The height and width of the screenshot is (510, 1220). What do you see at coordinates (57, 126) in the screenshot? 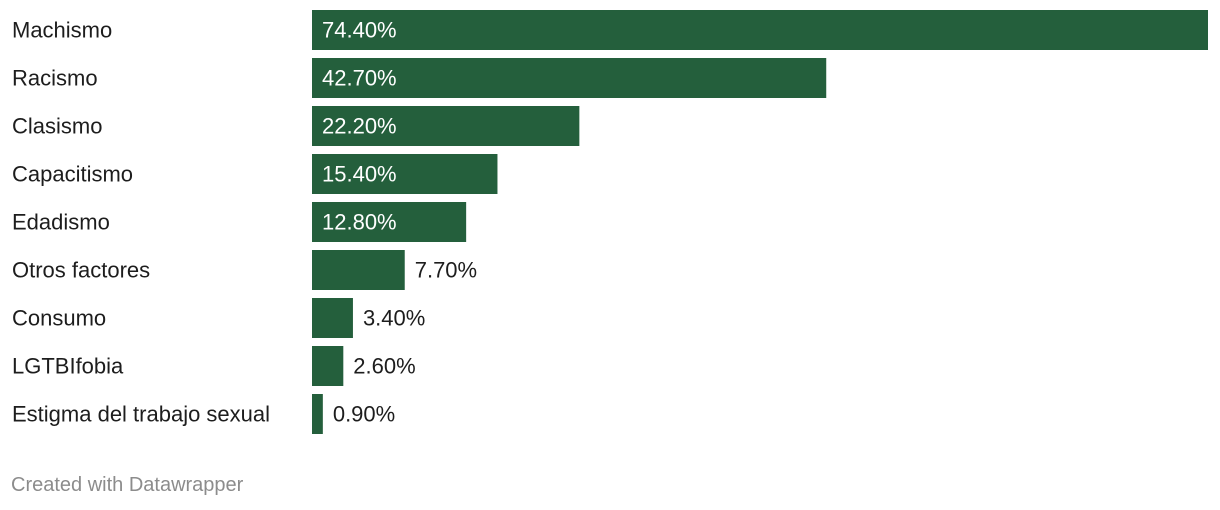
I see `category-label: Clasismo` at bounding box center [57, 126].